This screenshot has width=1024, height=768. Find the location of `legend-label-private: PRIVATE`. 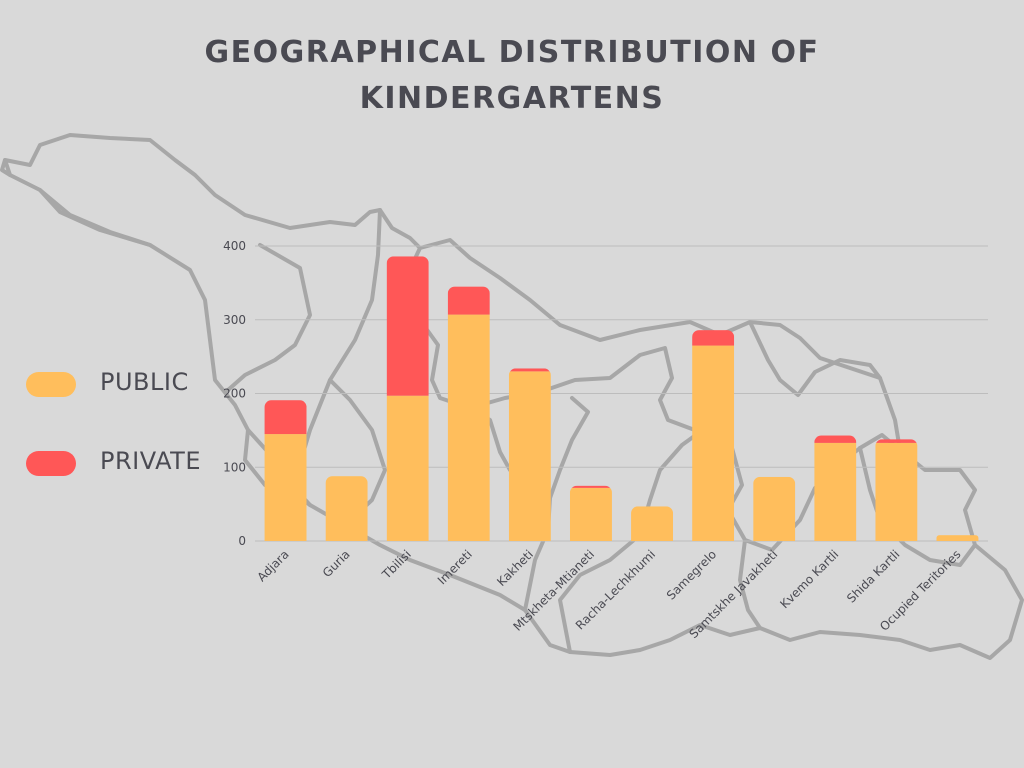

legend-label-private: PRIVATE is located at coordinates (150, 461).